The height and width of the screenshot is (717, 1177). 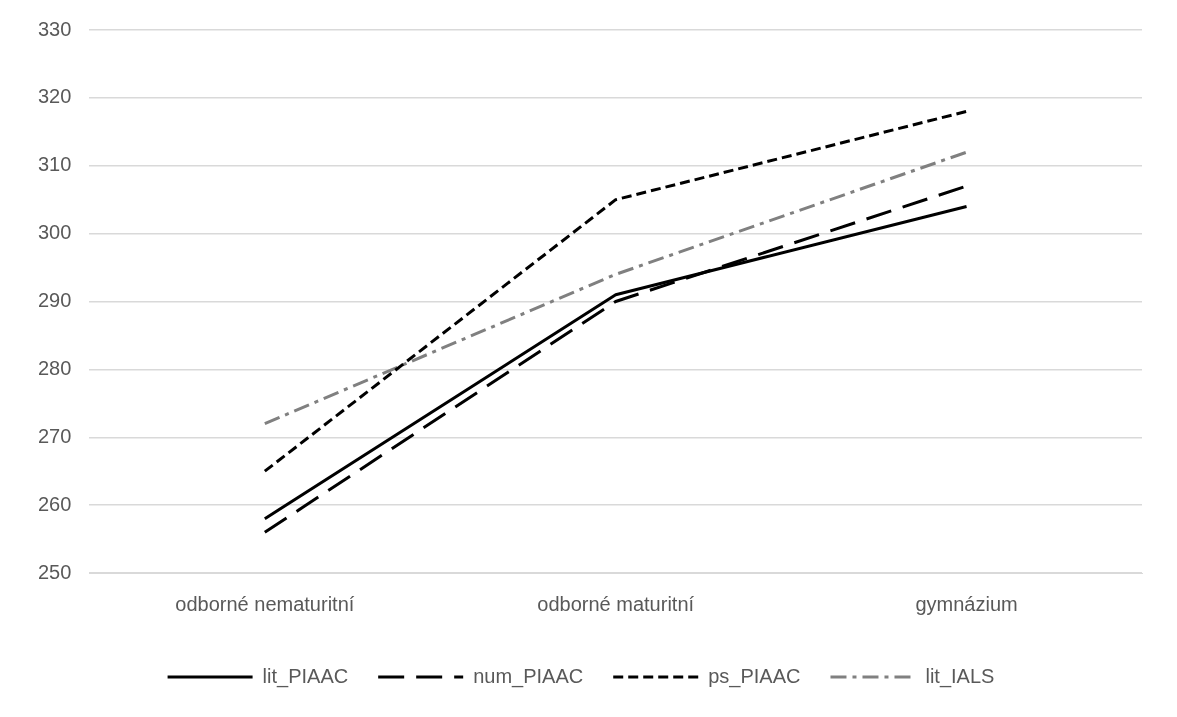 I want to click on y-tick-label: 280, so click(x=54, y=367).